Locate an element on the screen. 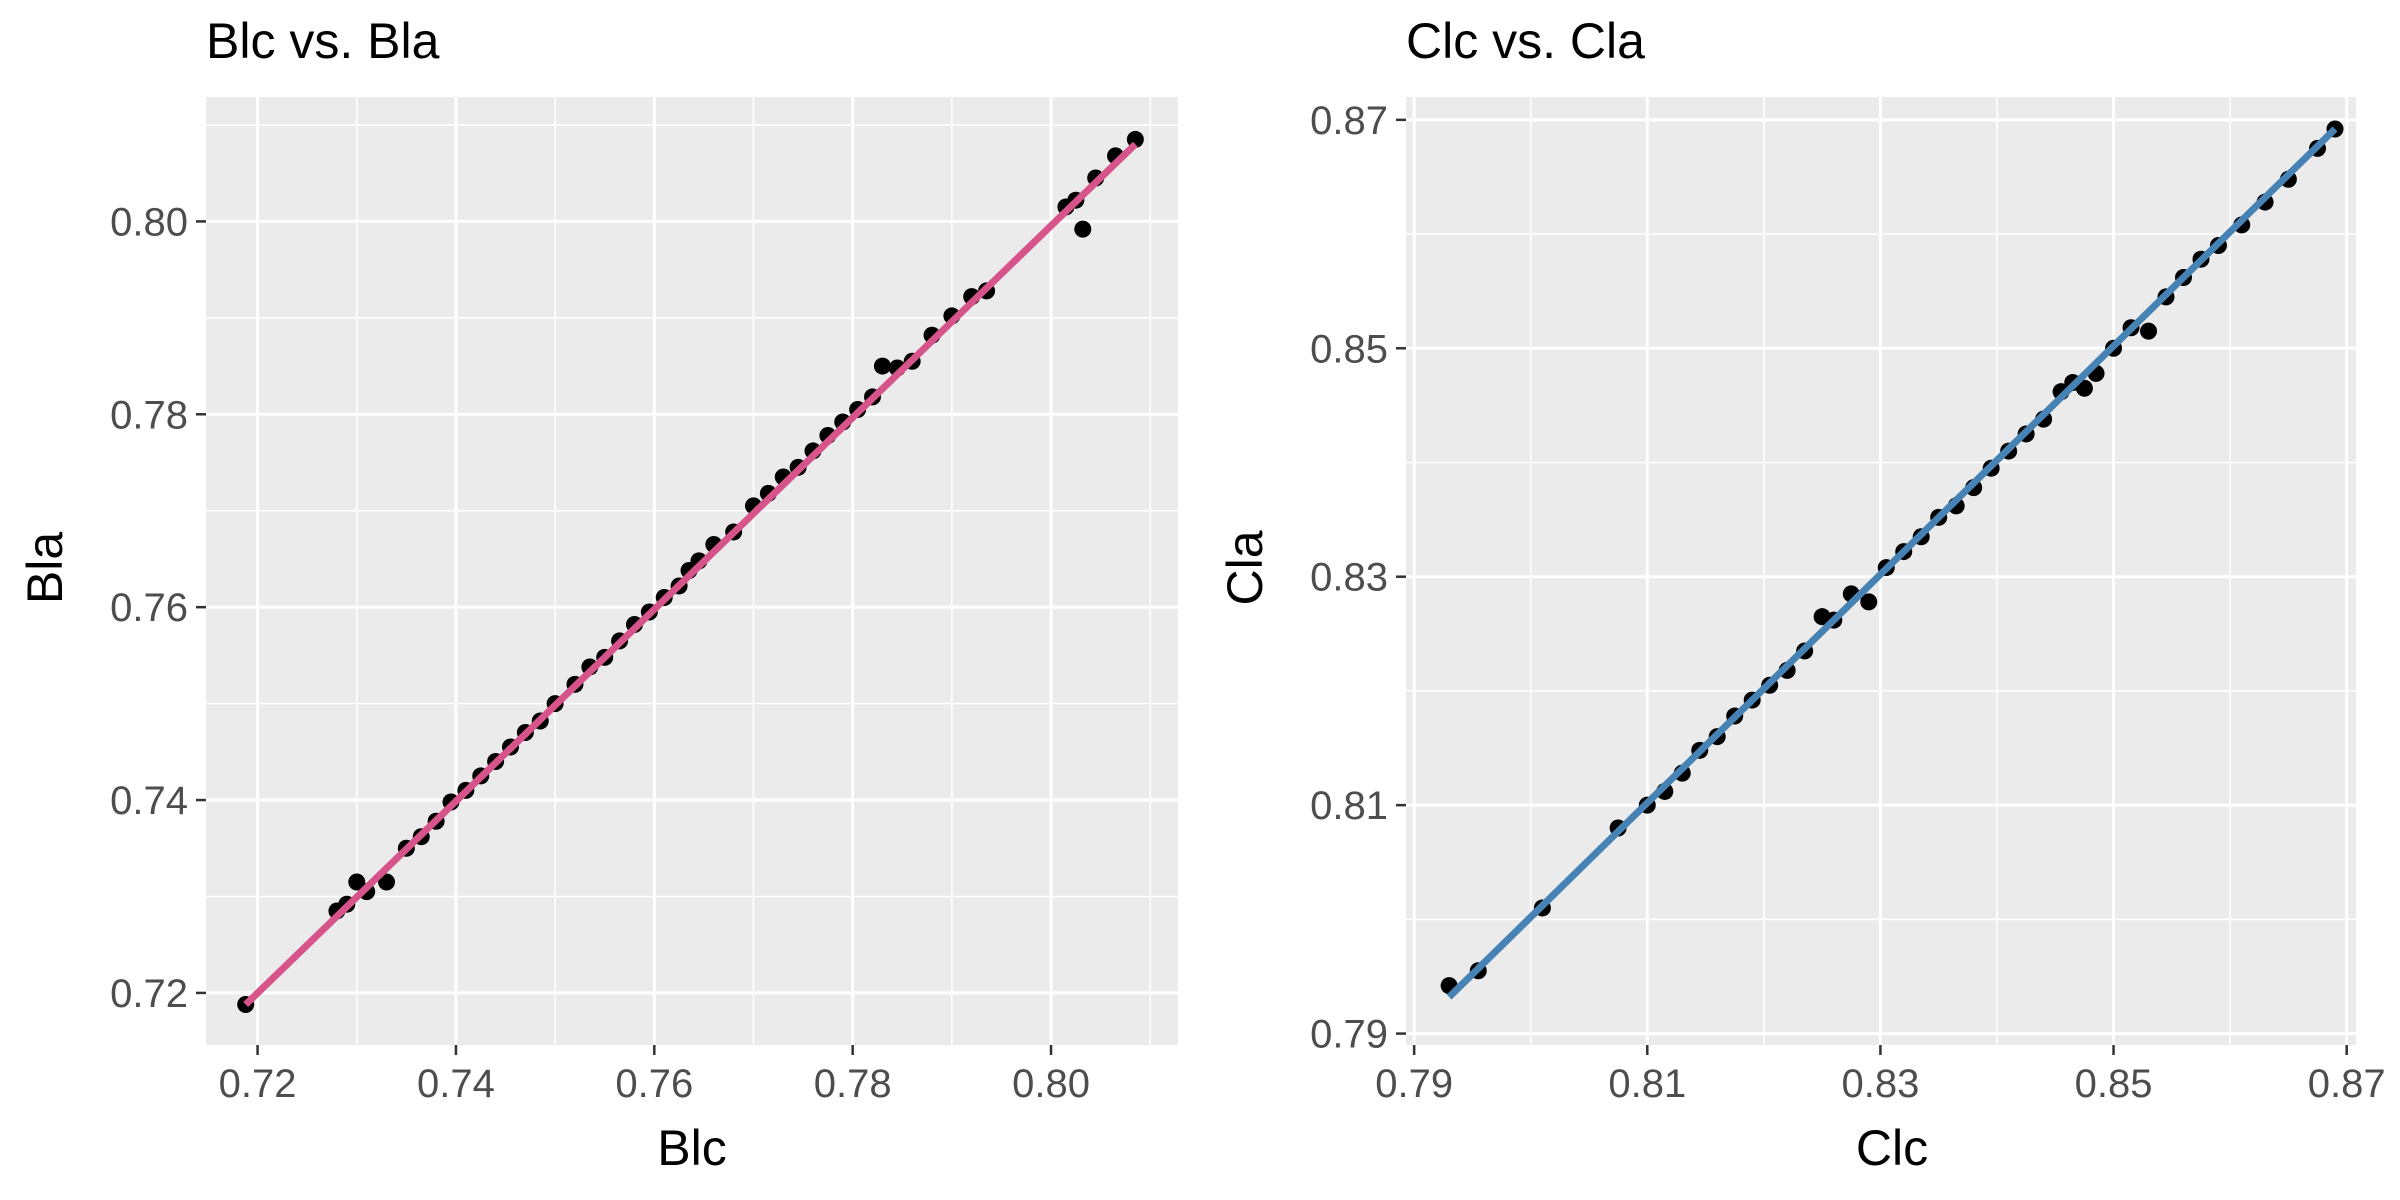 This screenshot has height=1200, width=2400. y-tick-label: 0.78 is located at coordinates (149, 415).